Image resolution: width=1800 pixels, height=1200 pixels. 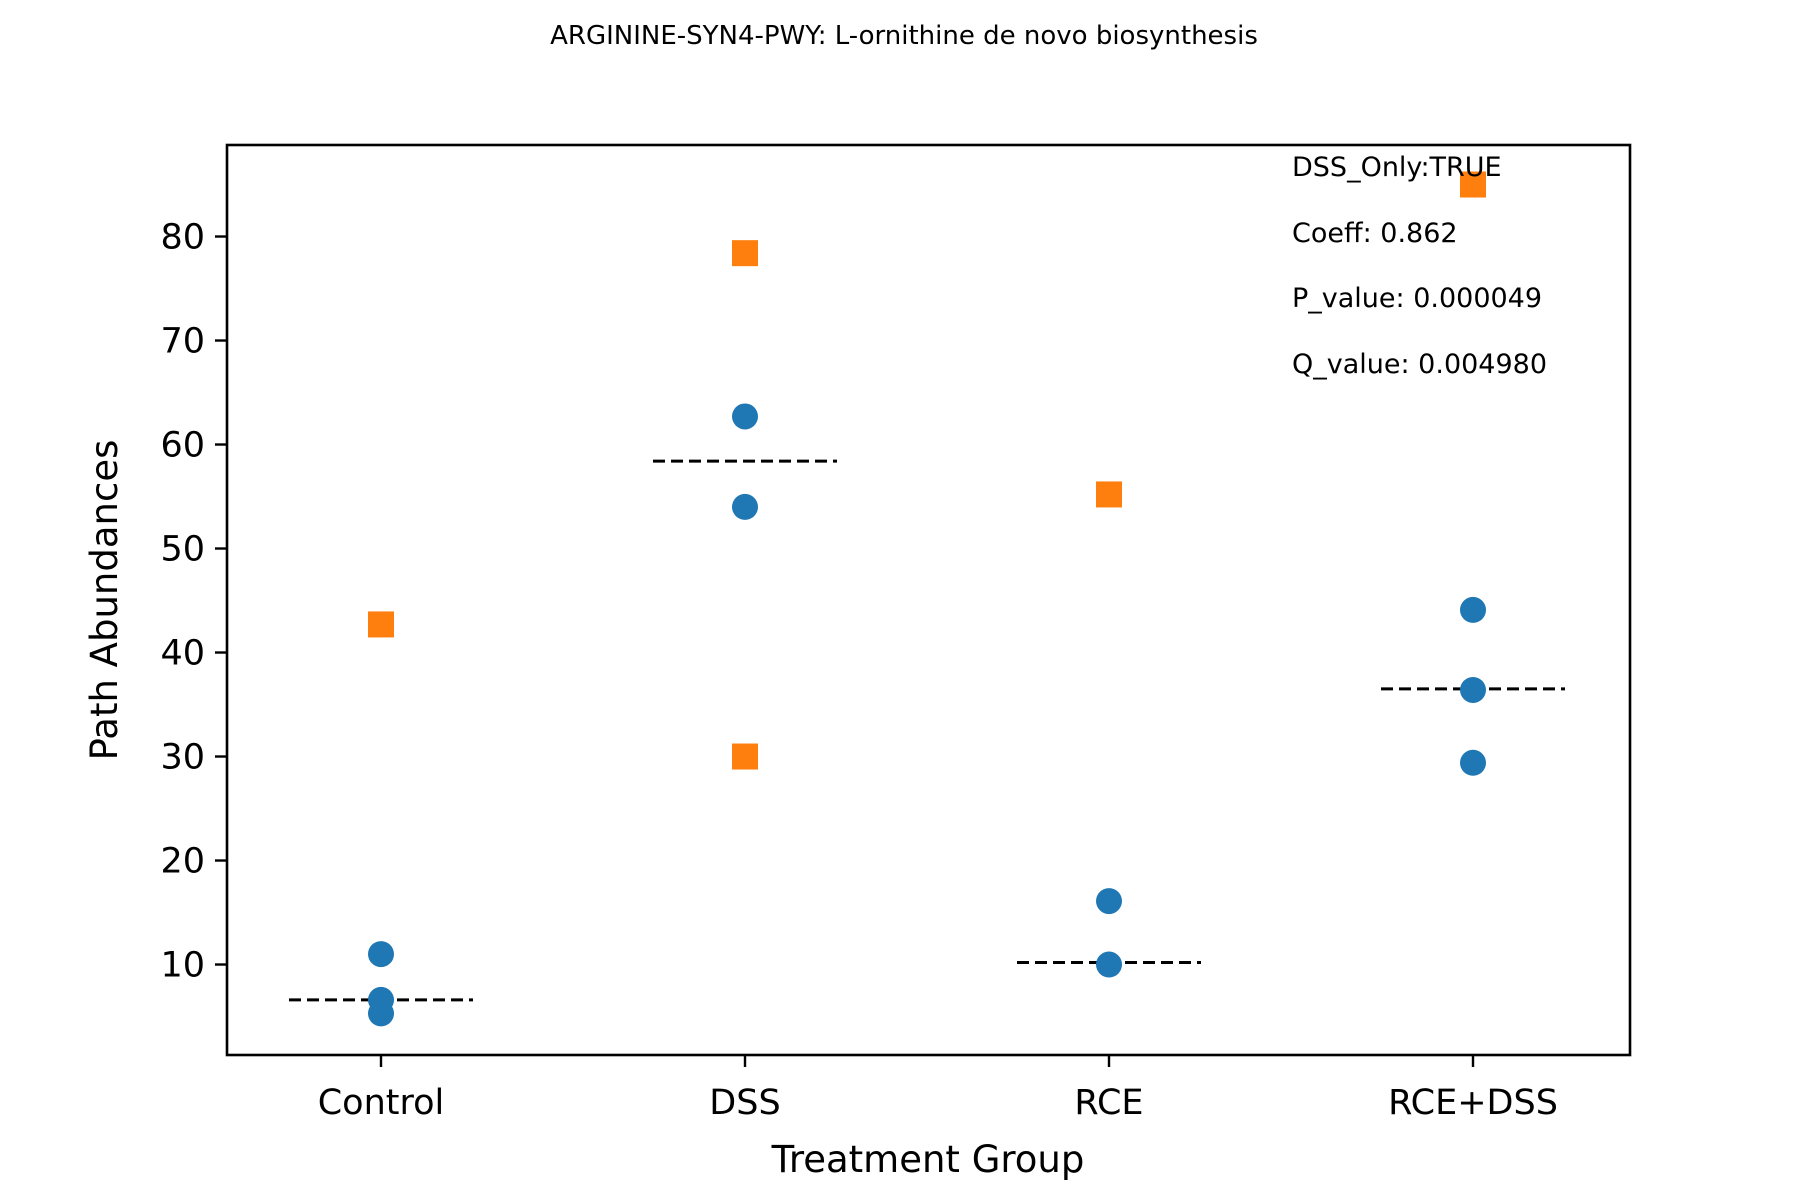 I want to click on y-tick-label-40: 40, so click(x=182, y=654).